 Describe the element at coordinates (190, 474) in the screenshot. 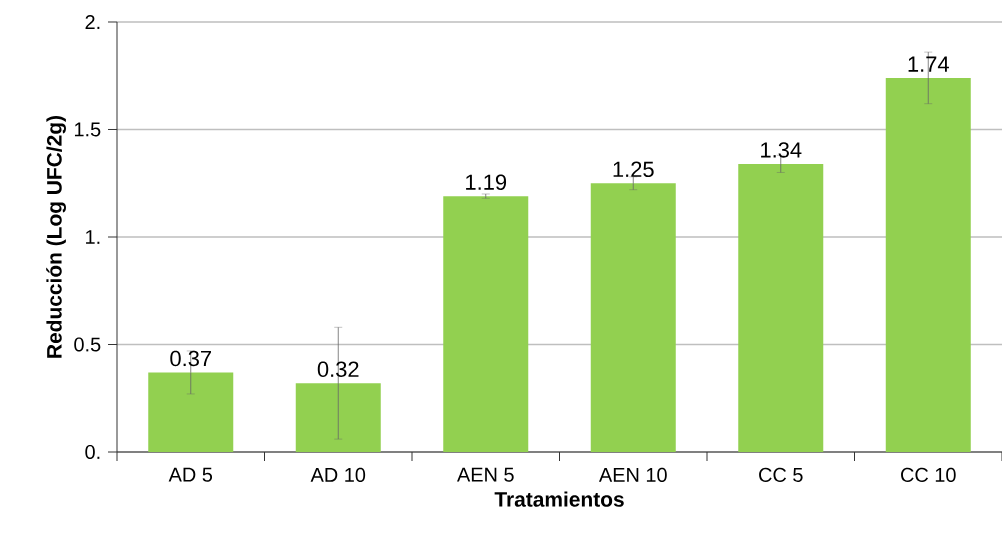

I see `x-tick-label: AD 5` at that location.